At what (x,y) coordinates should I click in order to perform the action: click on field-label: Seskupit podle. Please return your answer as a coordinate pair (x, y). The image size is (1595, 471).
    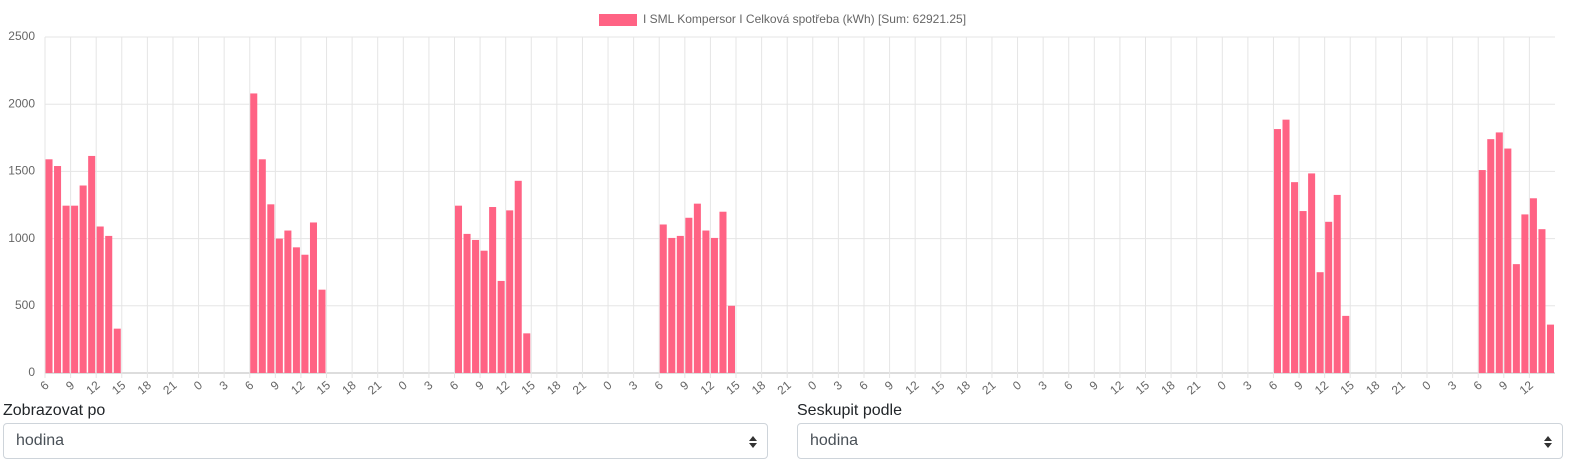
    Looking at the image, I should click on (849, 410).